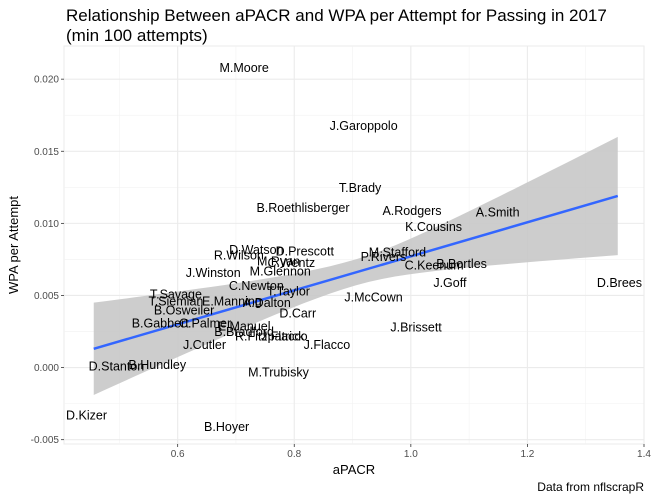 Image resolution: width=652 pixels, height=501 pixels. I want to click on point-label: C.Wentz, so click(291, 263).